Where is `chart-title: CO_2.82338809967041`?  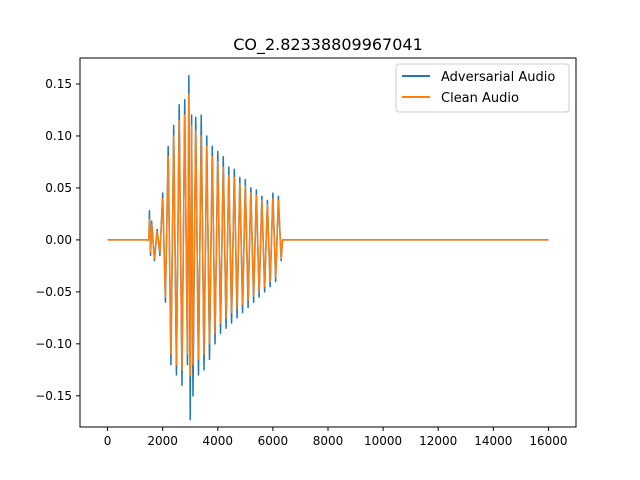
chart-title: CO_2.82338809967041 is located at coordinates (328, 45).